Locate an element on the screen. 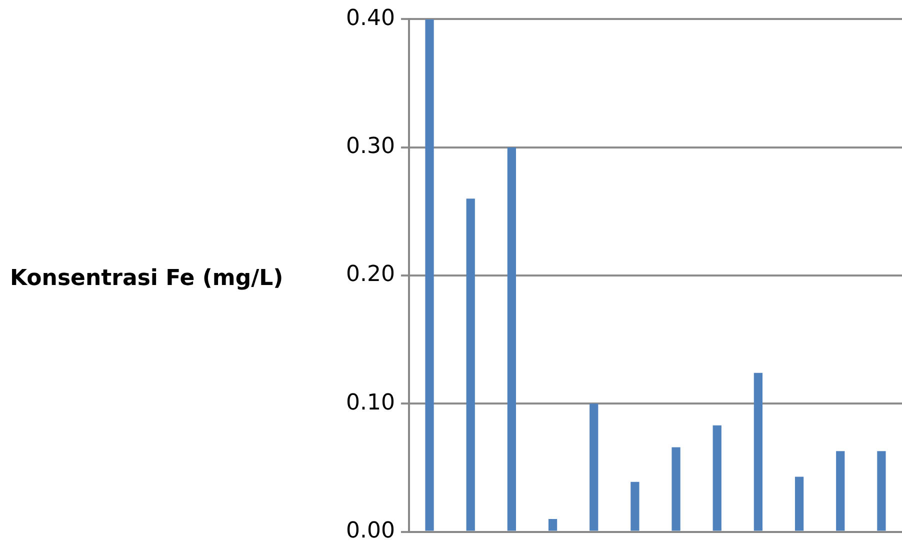 This screenshot has width=902, height=551. y-tick-label: 0.10 is located at coordinates (370, 403).